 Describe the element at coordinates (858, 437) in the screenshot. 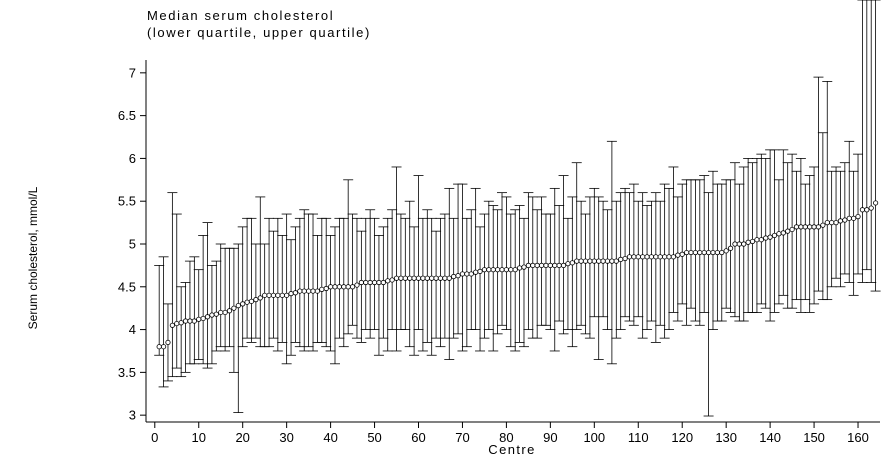

I see `x-tick-label: 160` at that location.